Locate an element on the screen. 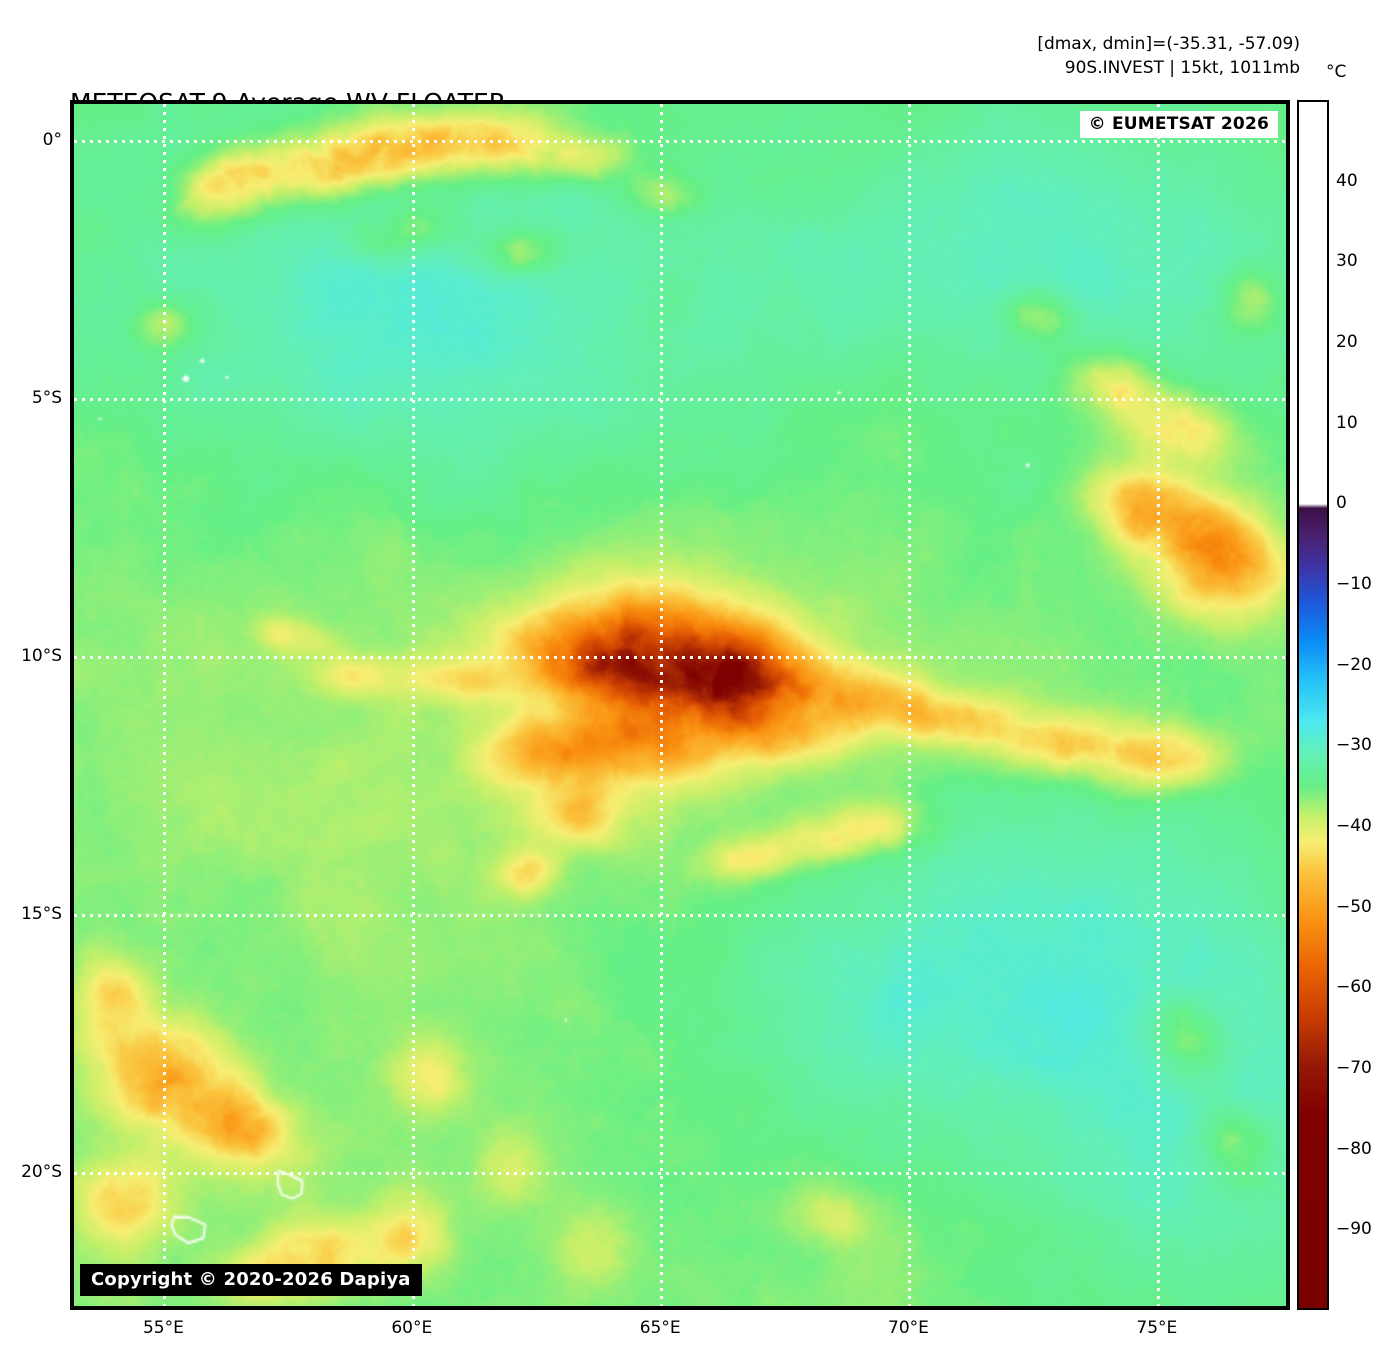 This screenshot has height=1359, width=1388. colorbar-unit-label: °C is located at coordinates (1336, 72).